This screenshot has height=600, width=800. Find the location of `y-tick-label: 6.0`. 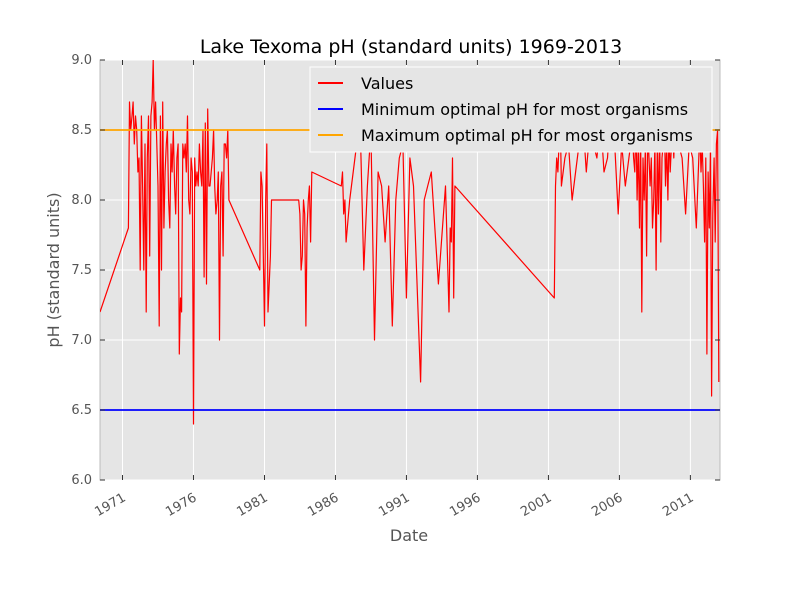

y-tick-label: 6.0 is located at coordinates (81, 480).